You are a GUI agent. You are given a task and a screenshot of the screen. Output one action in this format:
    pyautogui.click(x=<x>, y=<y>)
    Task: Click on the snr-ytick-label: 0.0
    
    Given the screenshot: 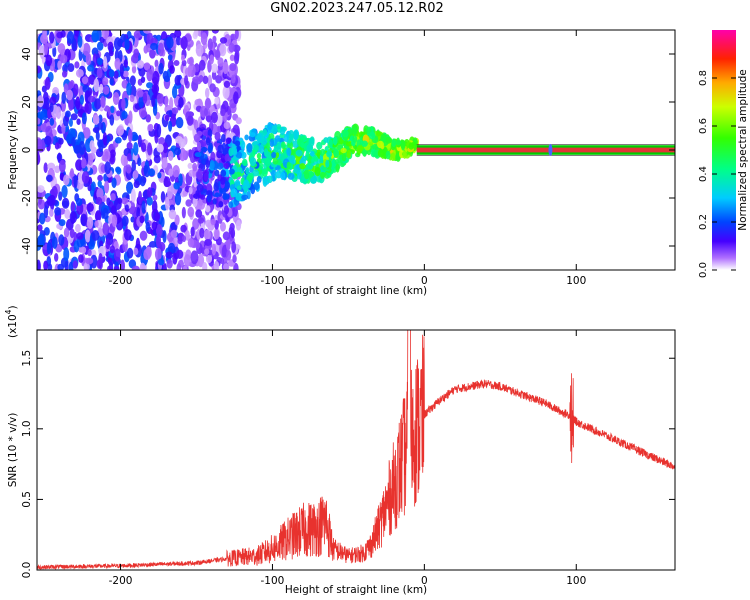 What is the action you would take?
    pyautogui.click(x=27, y=570)
    